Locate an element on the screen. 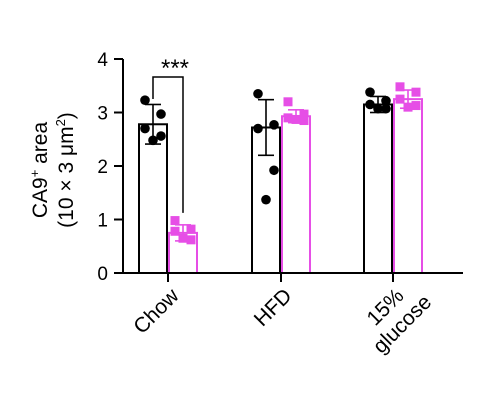  x-category-label: Chow is located at coordinates (156, 311).